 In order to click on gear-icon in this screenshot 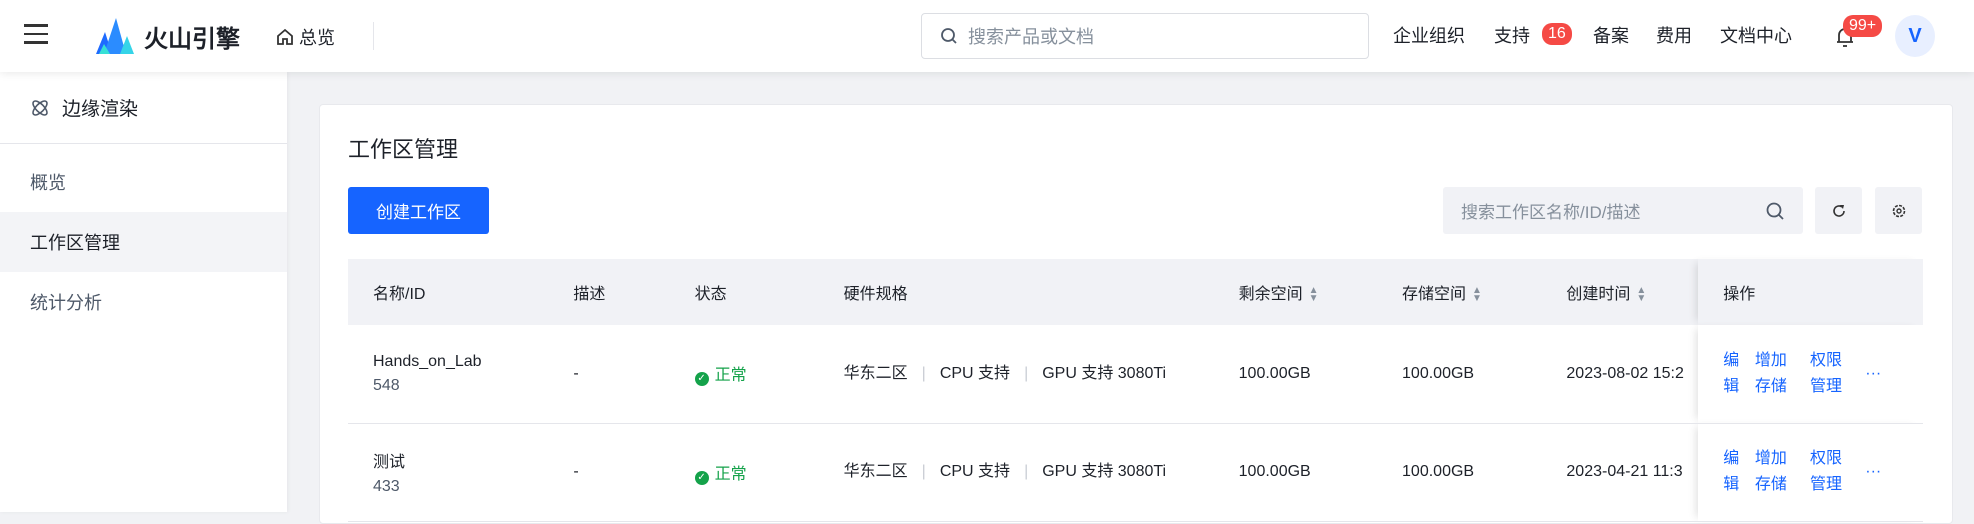, I will do `click(1898, 210)`.